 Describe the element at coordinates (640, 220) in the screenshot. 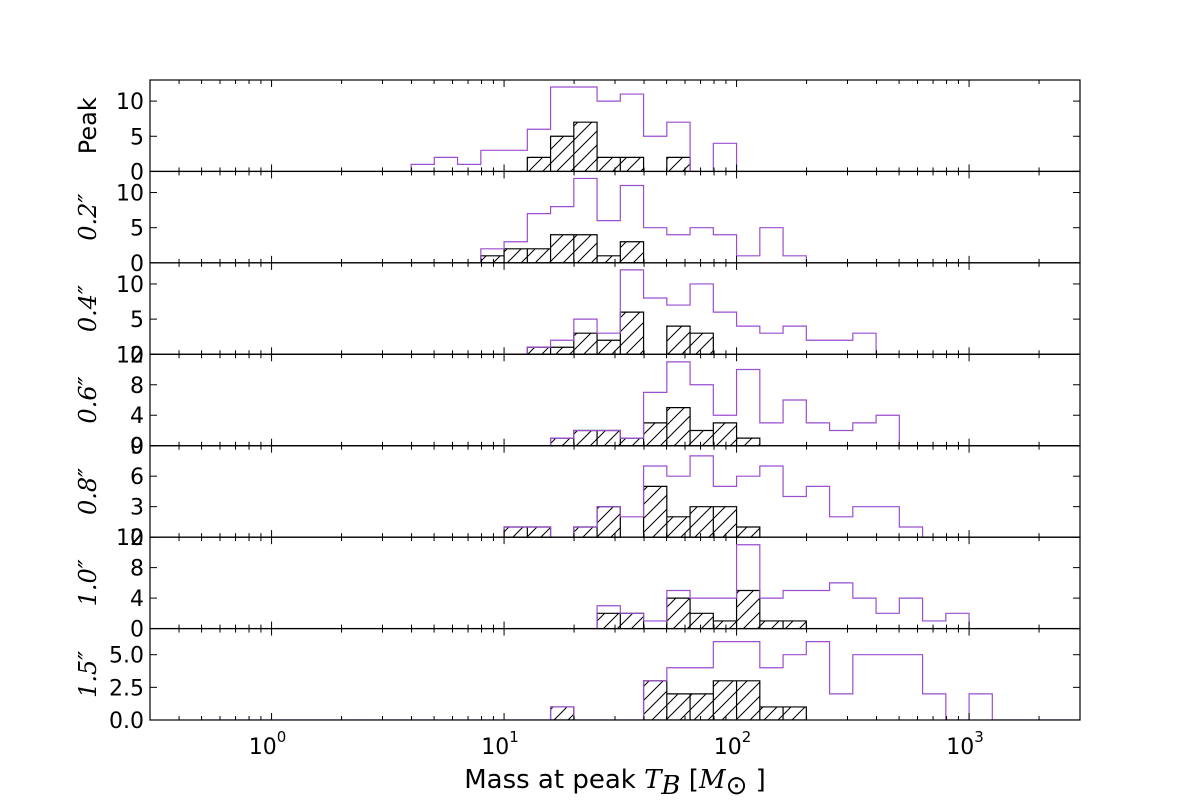

I see `panel-2-bars` at that location.